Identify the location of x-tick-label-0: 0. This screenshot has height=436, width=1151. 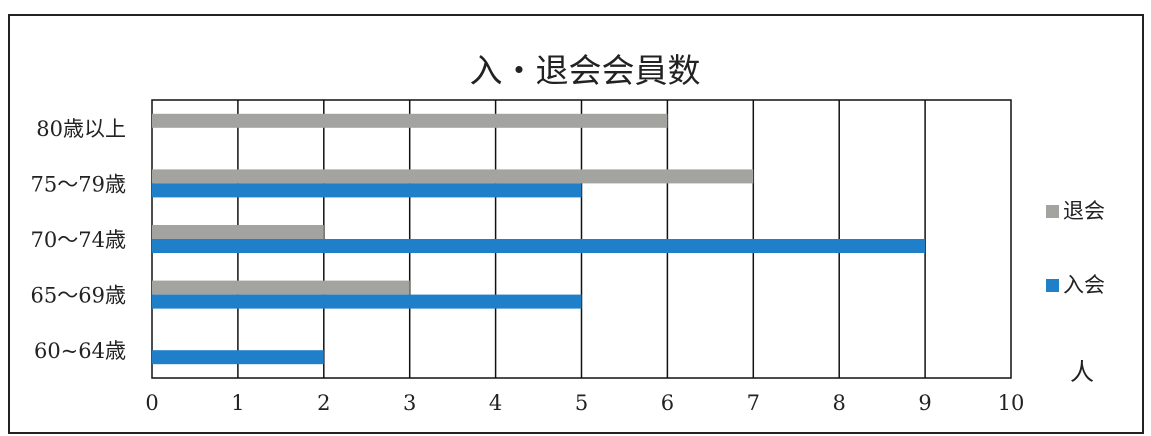
(151, 403).